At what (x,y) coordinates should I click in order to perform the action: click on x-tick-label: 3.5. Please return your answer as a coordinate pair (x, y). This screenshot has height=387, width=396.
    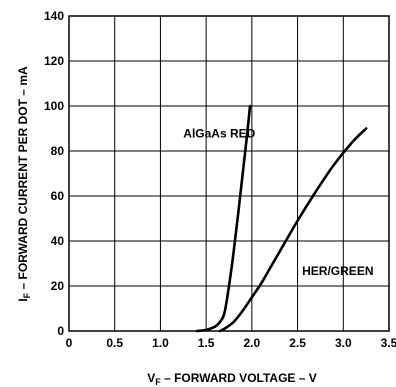
    Looking at the image, I should click on (388, 343).